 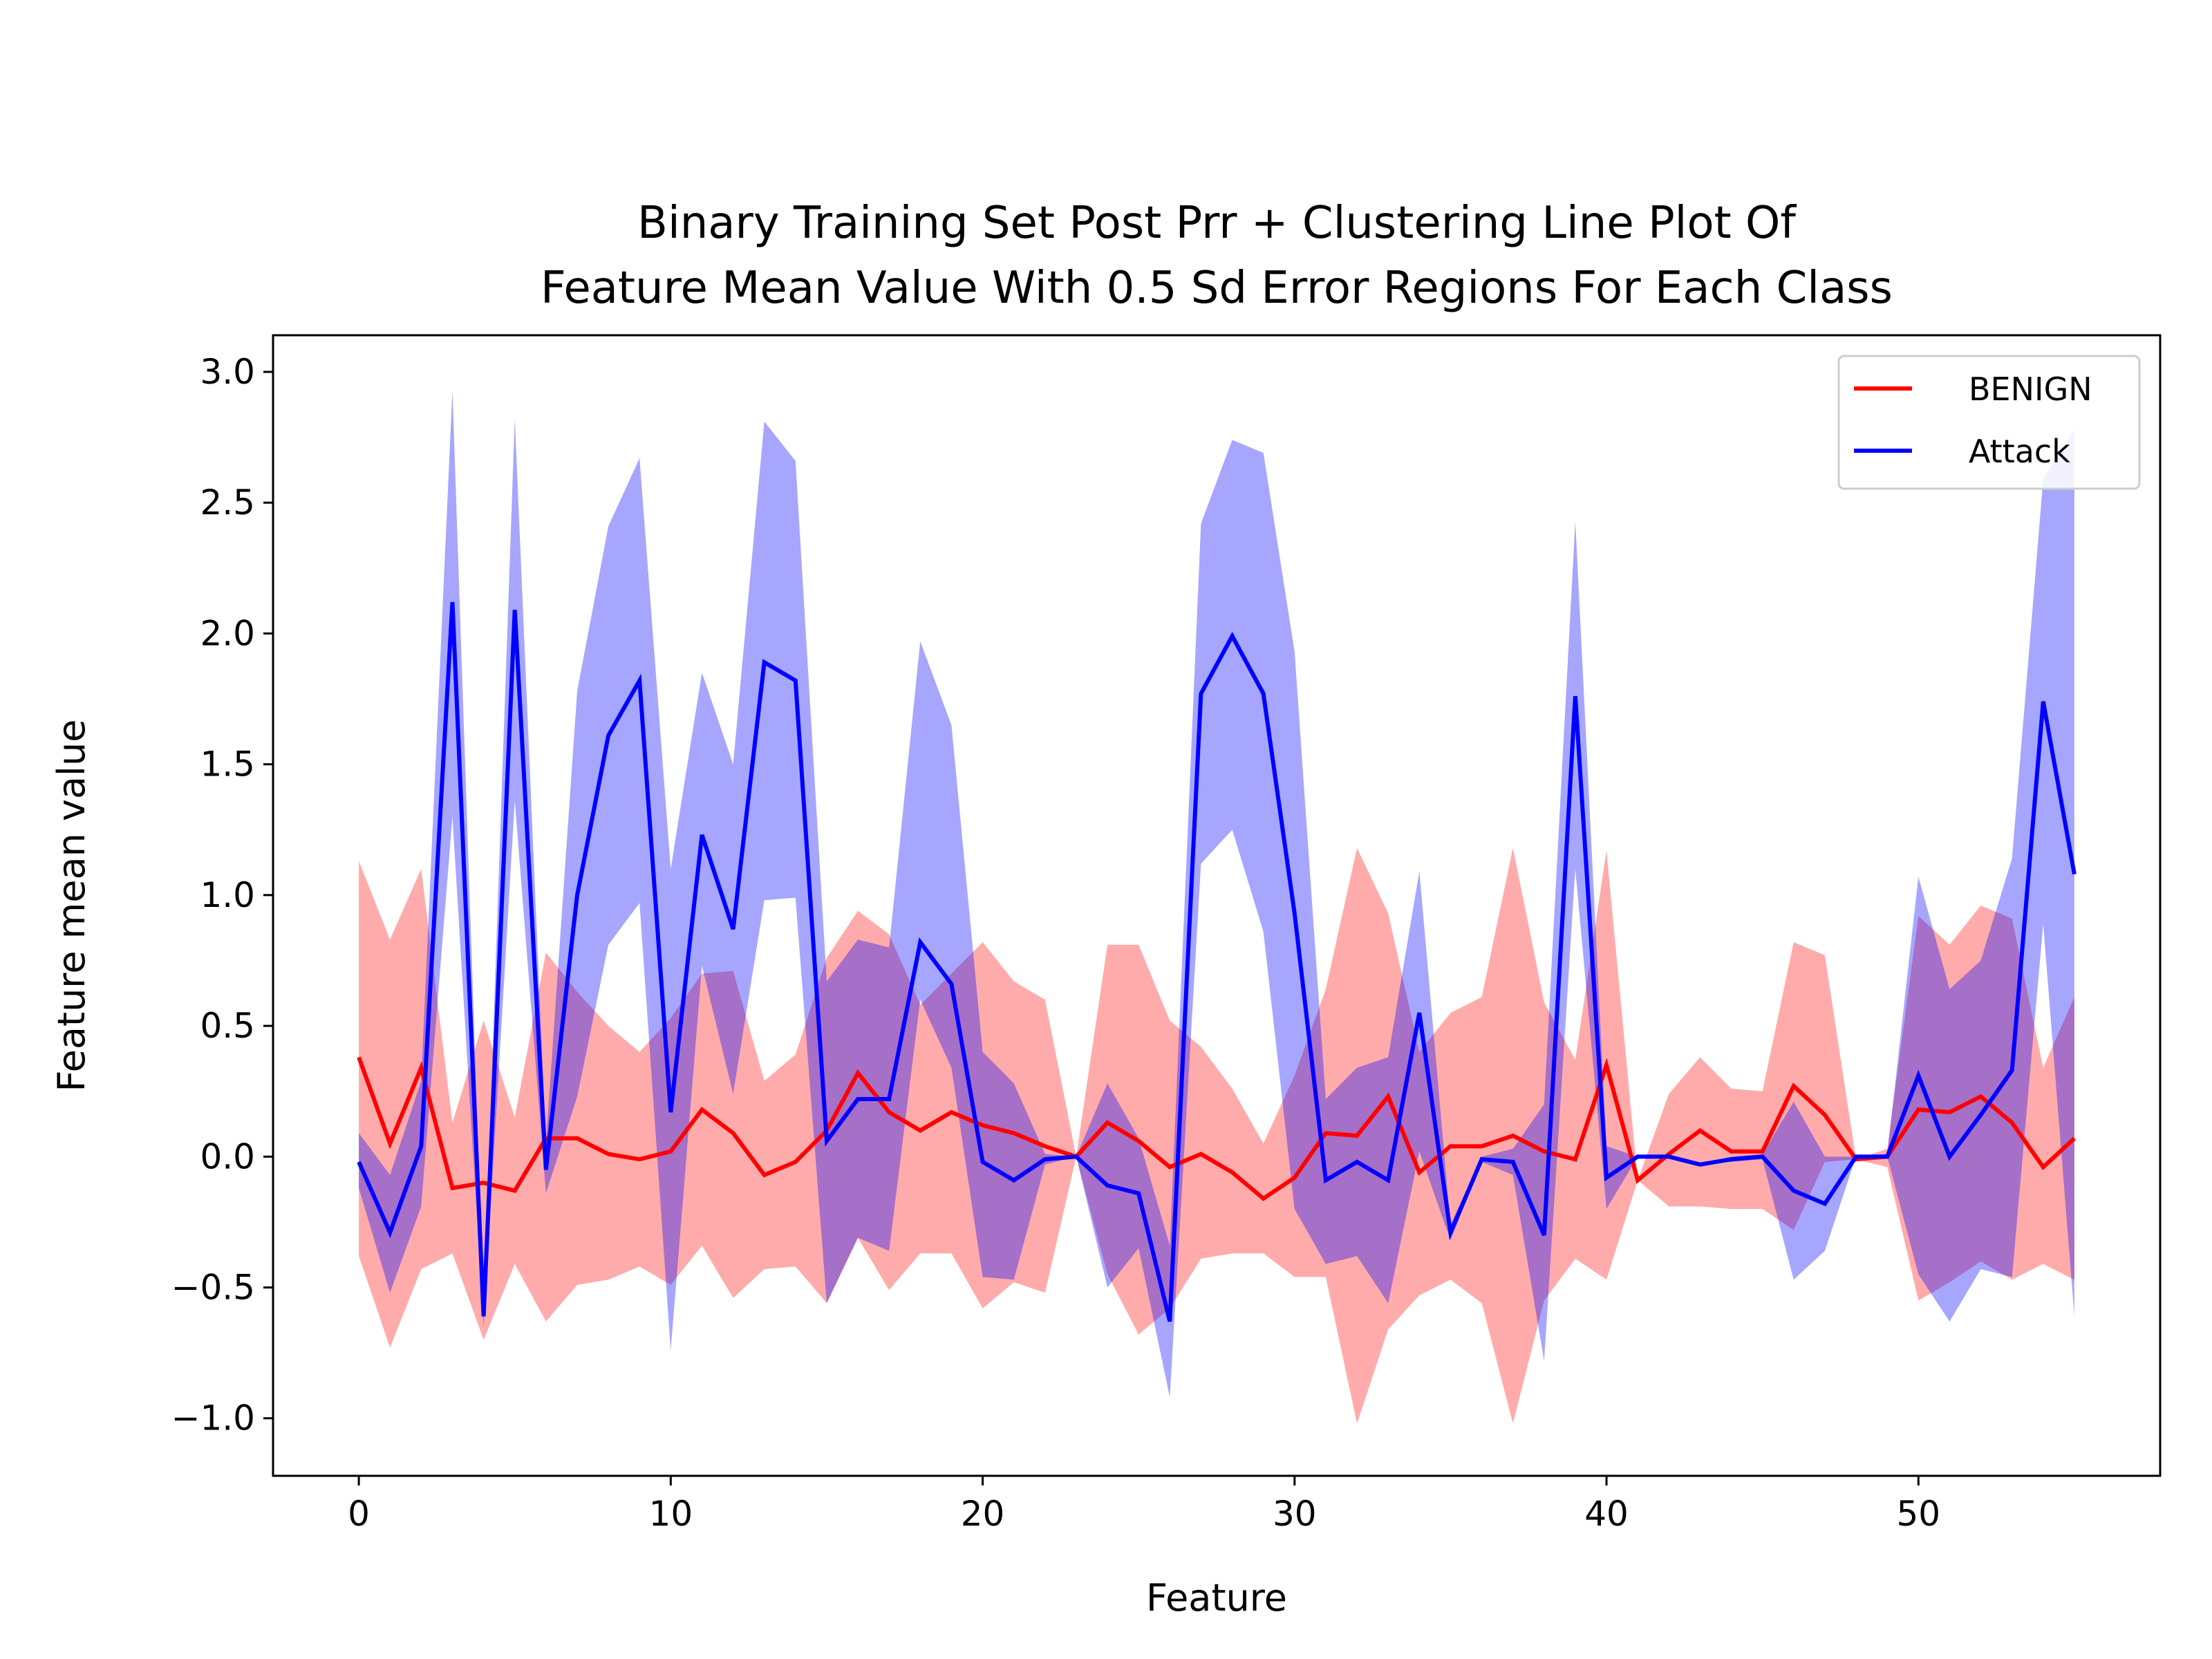 What do you see at coordinates (71, 905) in the screenshot?
I see `y-axis-label: Feature mean value` at bounding box center [71, 905].